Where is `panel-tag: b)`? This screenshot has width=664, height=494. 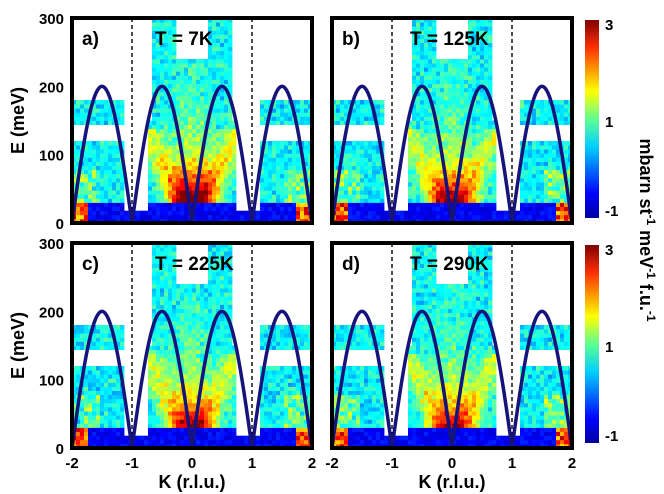
panel-tag: b) is located at coordinates (351, 39).